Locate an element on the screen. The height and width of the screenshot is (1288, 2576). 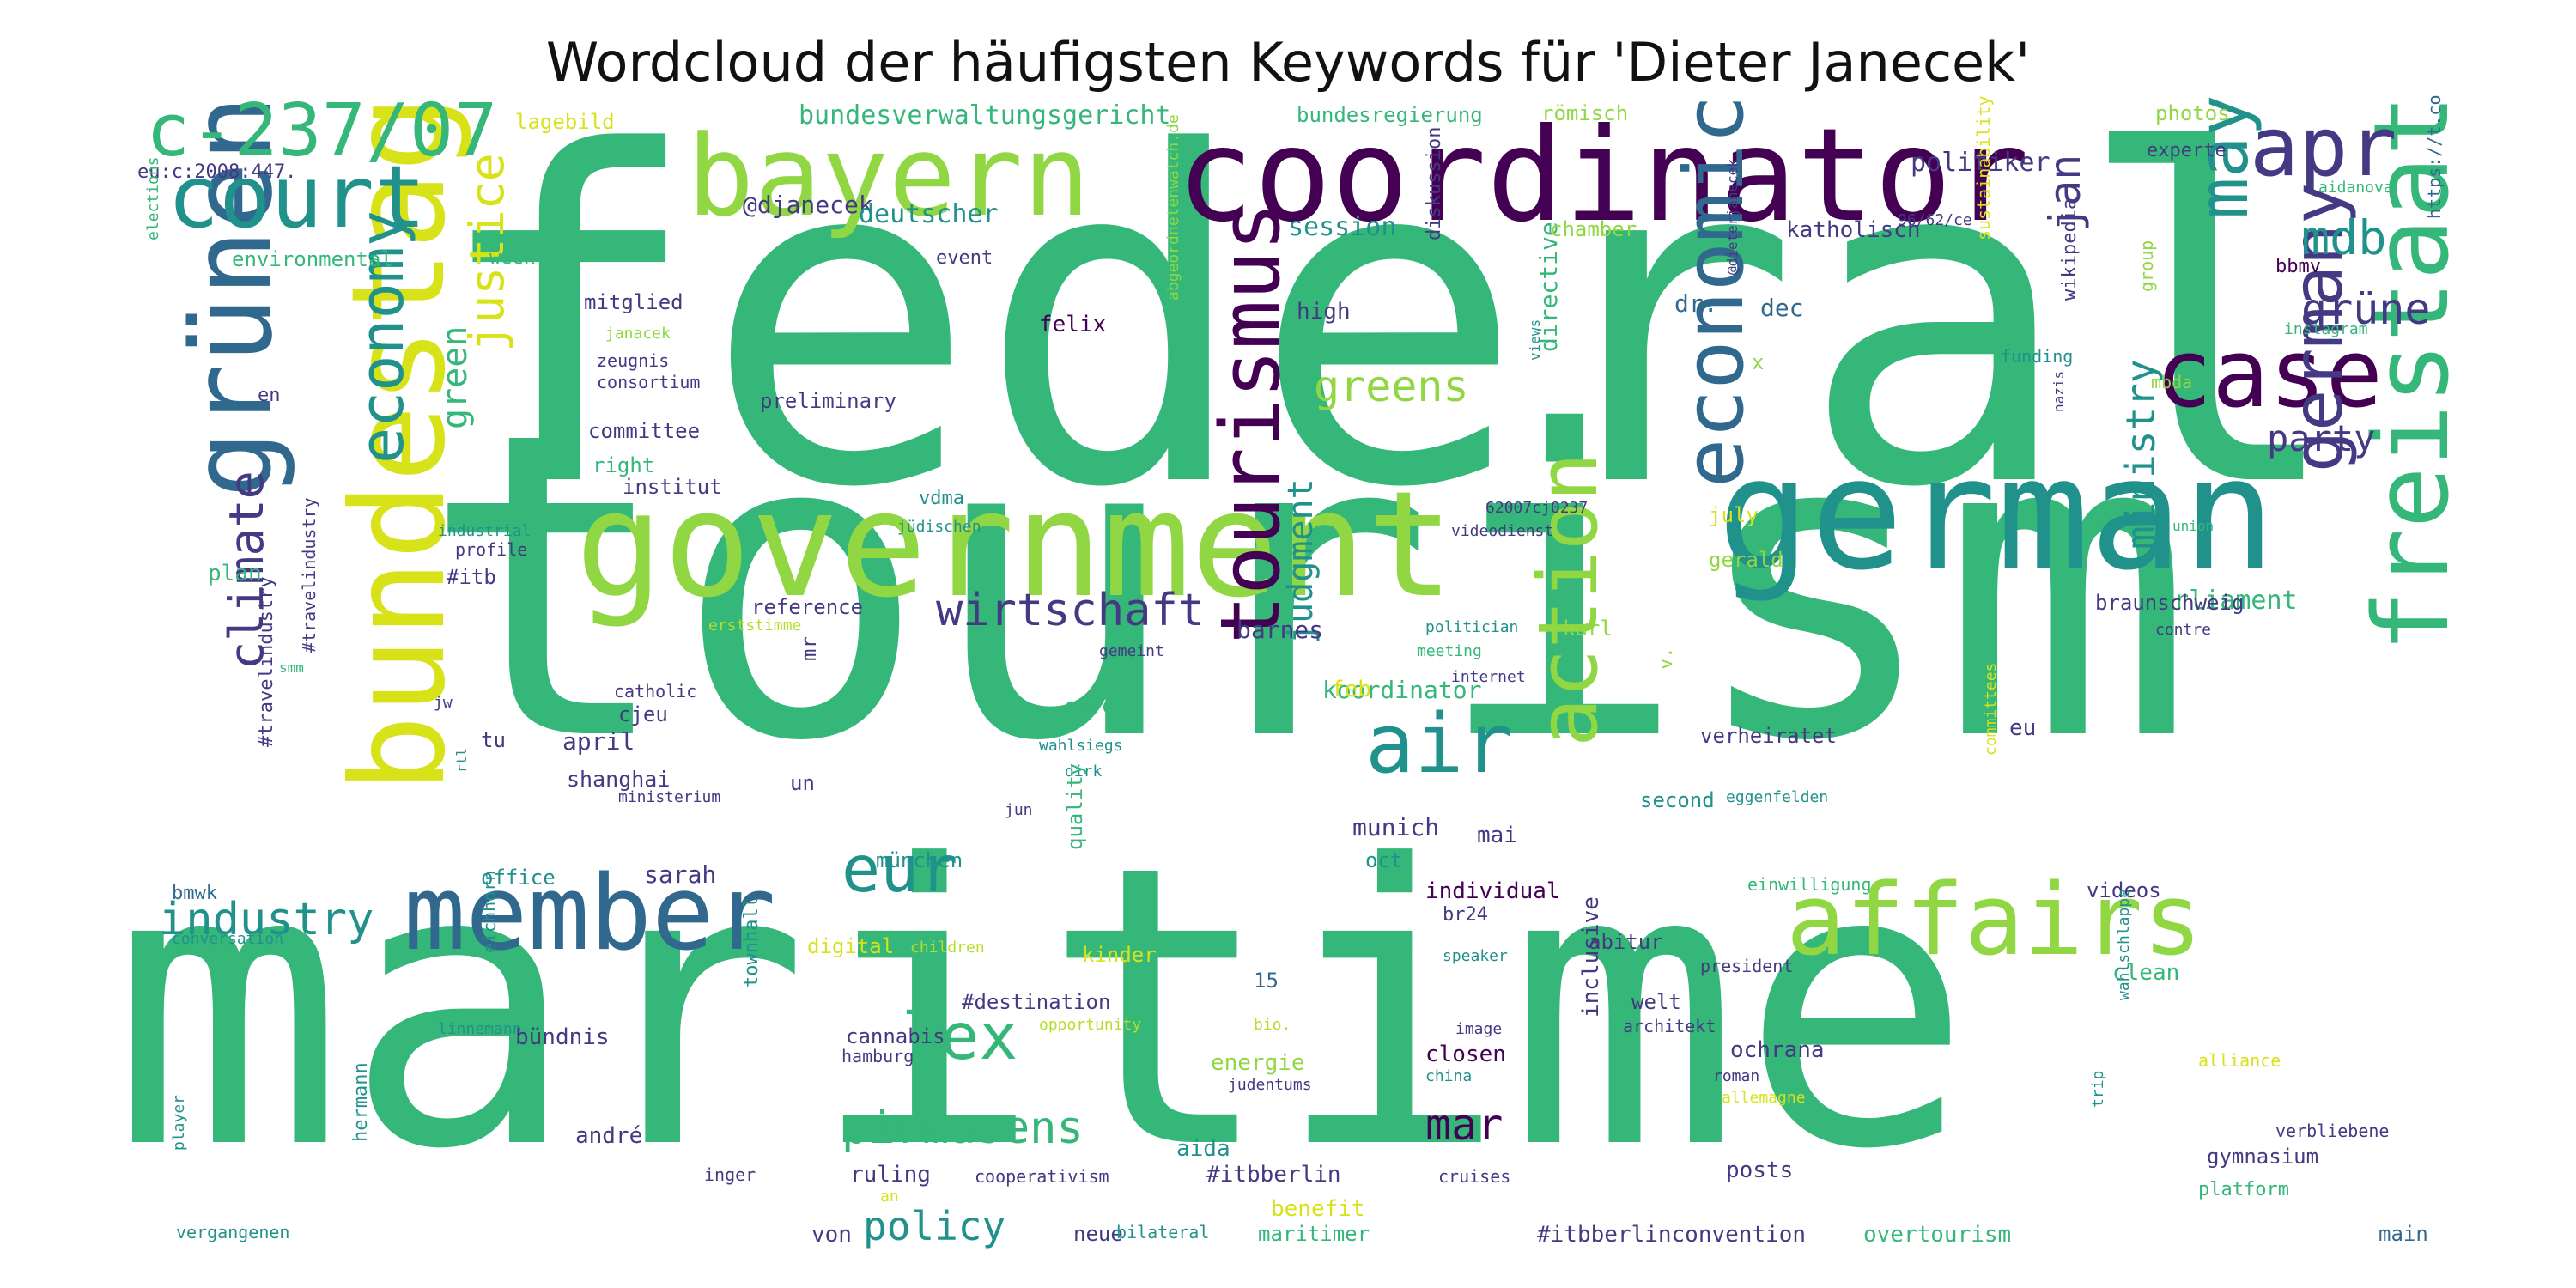
word-bundesverwaltungsgericht-40: bundesverwaltungsgericht is located at coordinates (985, 116).